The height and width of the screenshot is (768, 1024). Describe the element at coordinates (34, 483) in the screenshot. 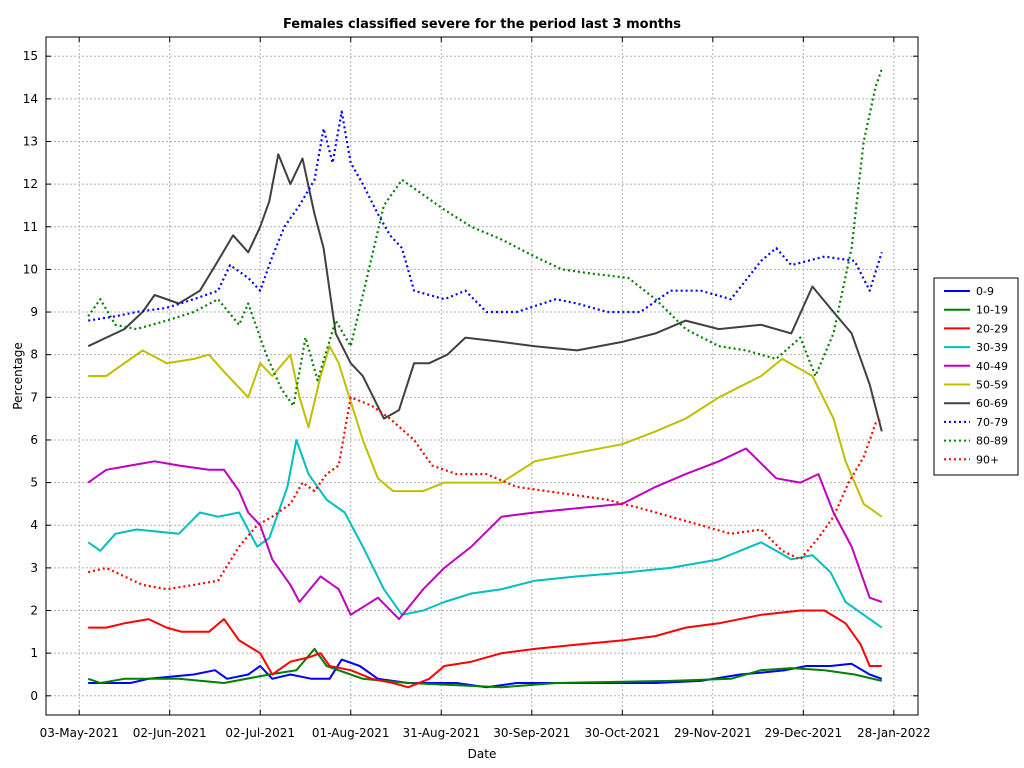

I see `y-tick-label: 5` at that location.